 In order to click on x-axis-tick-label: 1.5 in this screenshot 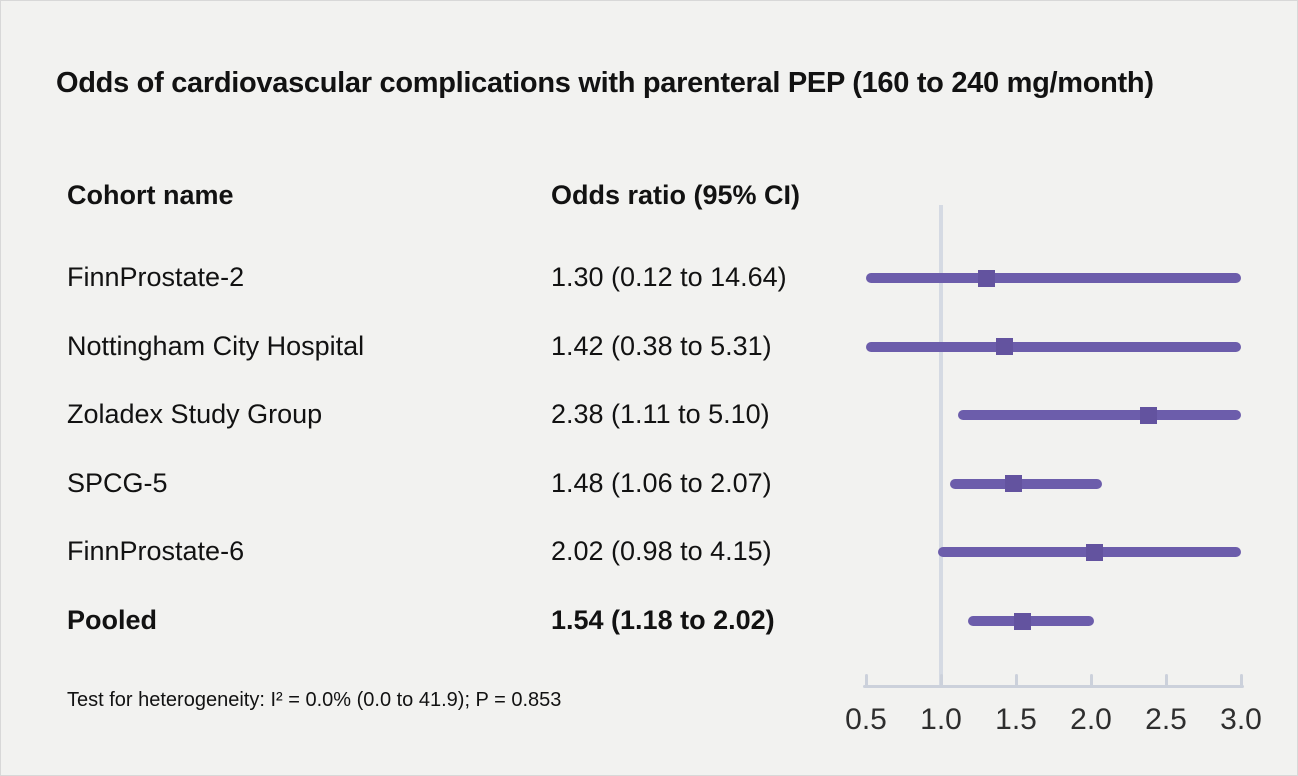, I will do `click(1016, 719)`.